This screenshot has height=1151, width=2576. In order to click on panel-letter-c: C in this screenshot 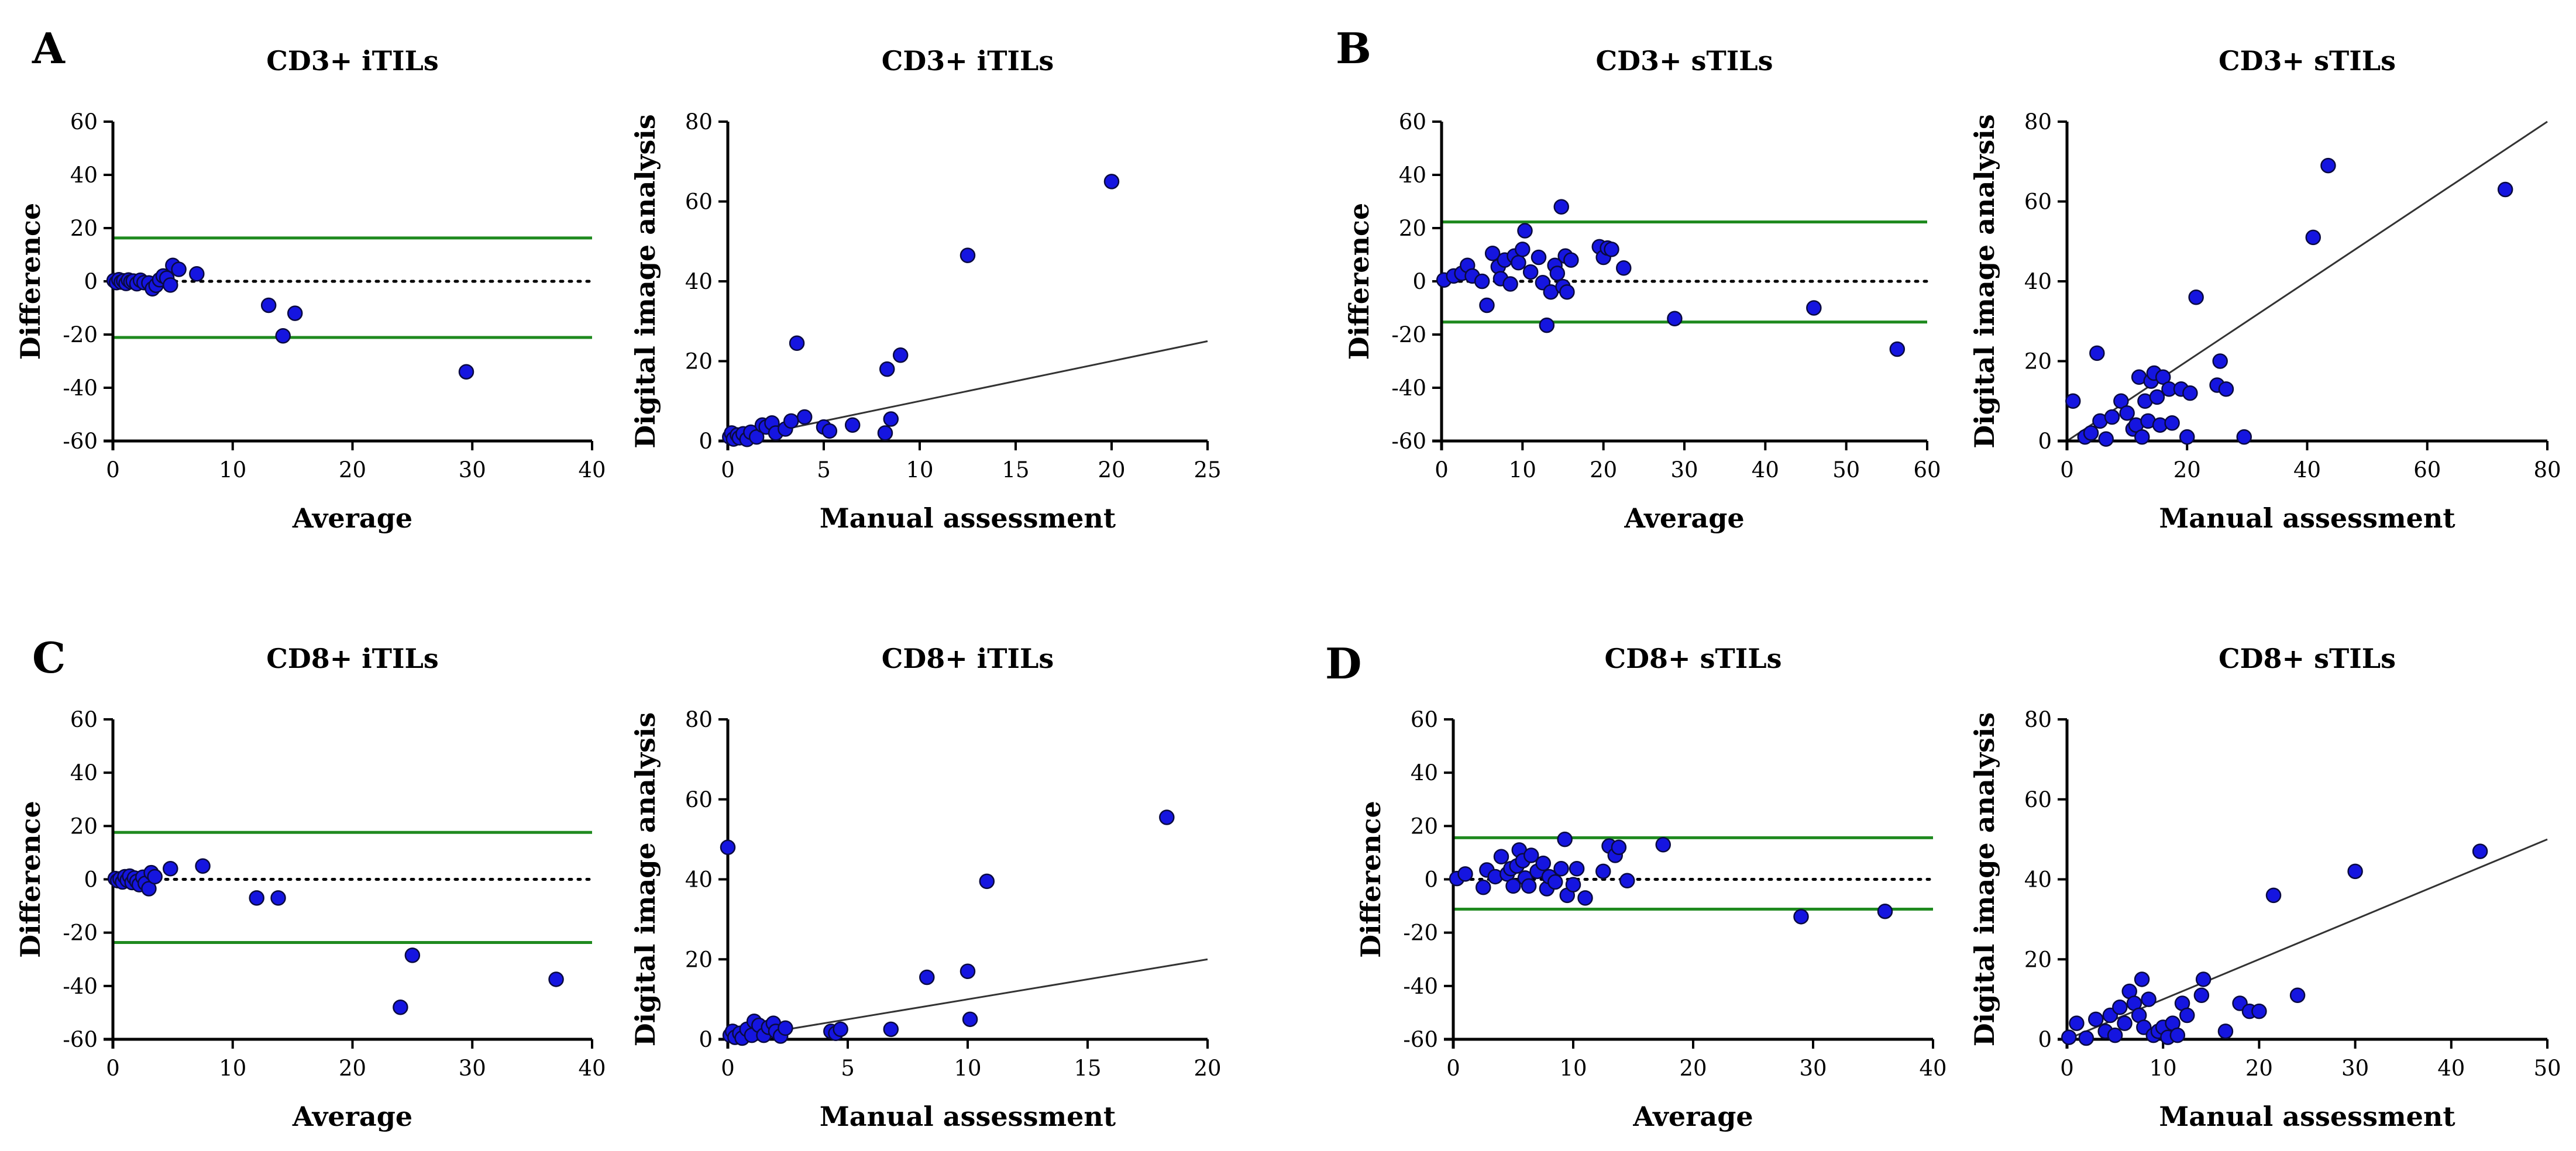, I will do `click(49, 658)`.